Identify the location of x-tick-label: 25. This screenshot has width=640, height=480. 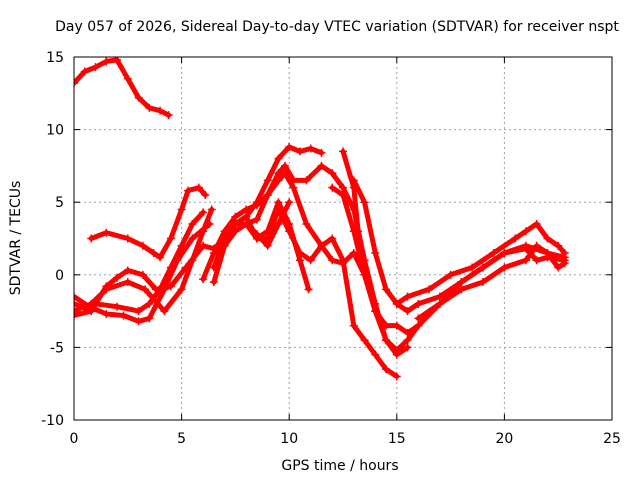
(612, 439).